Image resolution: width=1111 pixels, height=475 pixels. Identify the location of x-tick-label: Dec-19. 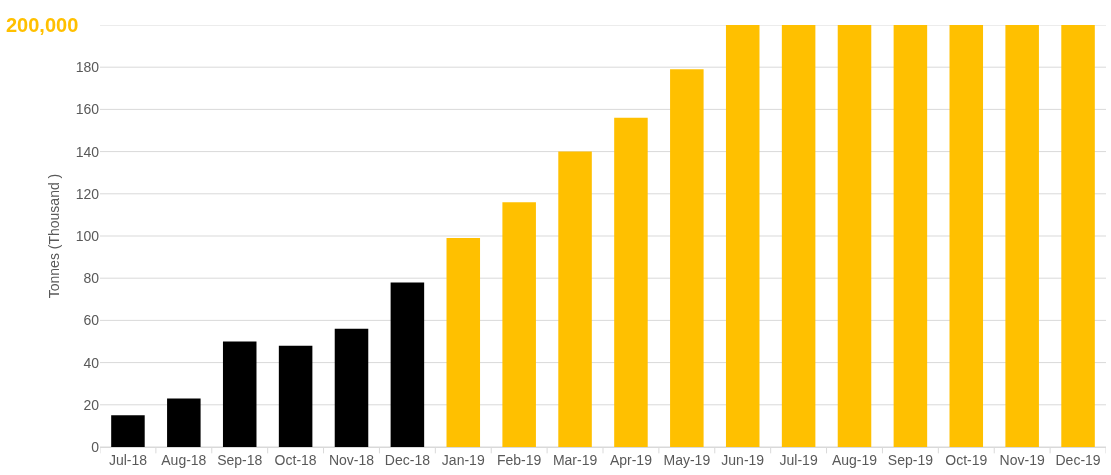
(1078, 459).